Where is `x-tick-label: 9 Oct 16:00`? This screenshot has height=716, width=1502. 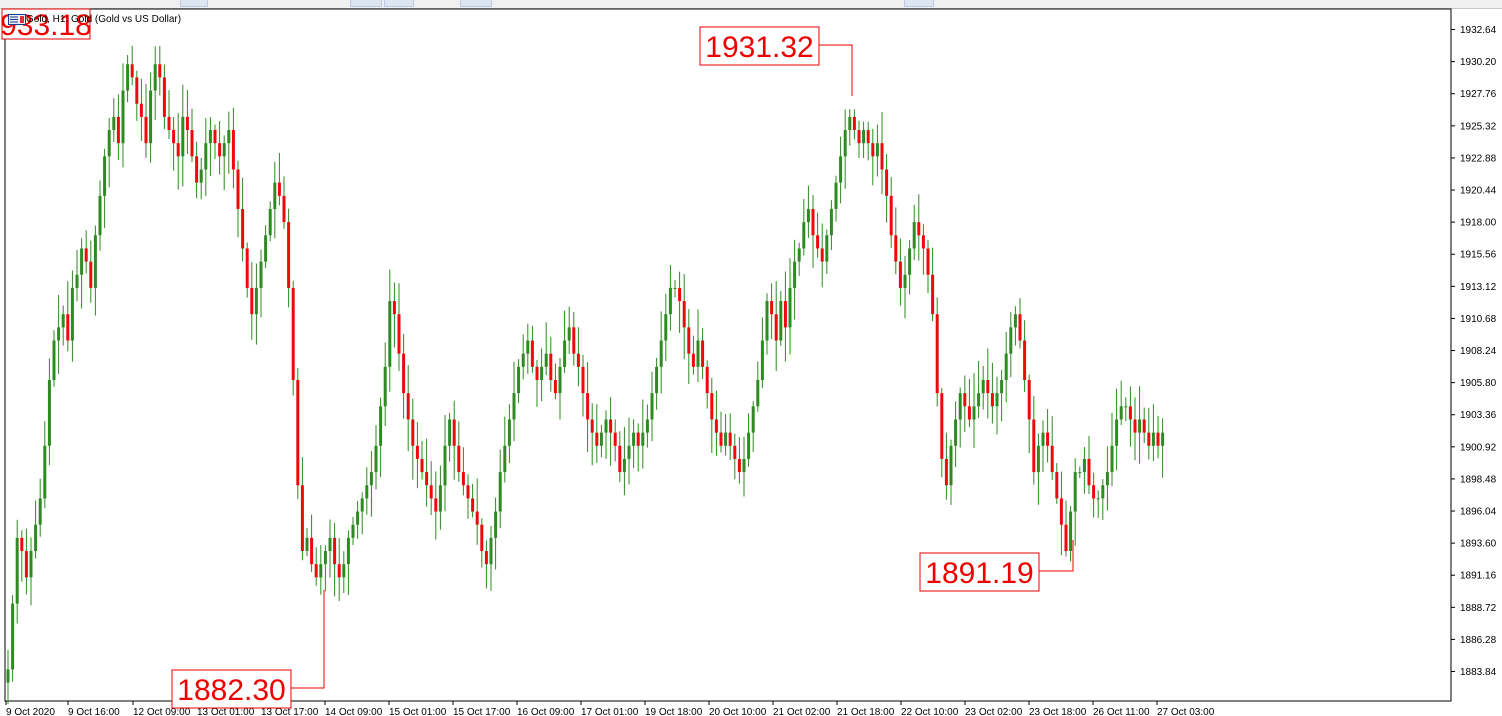
x-tick-label: 9 Oct 16:00 is located at coordinates (94, 711).